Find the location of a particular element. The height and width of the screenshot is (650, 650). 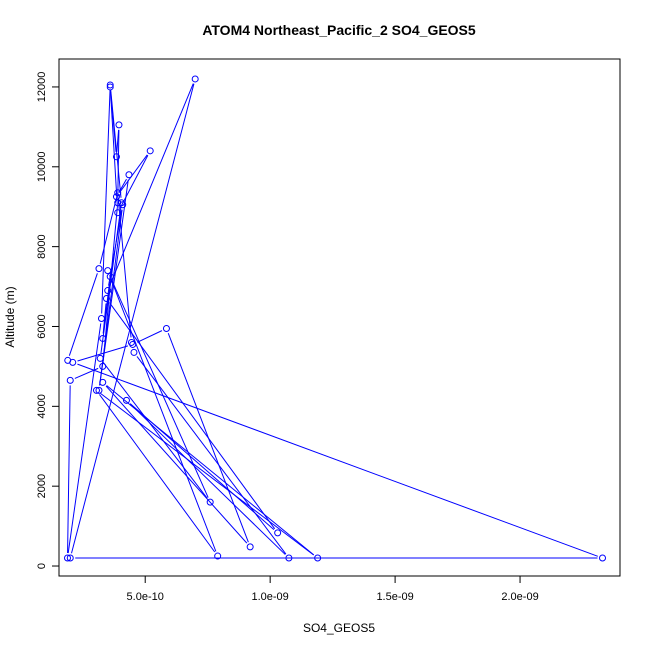

y-tick-label: 4000 is located at coordinates (42, 406).